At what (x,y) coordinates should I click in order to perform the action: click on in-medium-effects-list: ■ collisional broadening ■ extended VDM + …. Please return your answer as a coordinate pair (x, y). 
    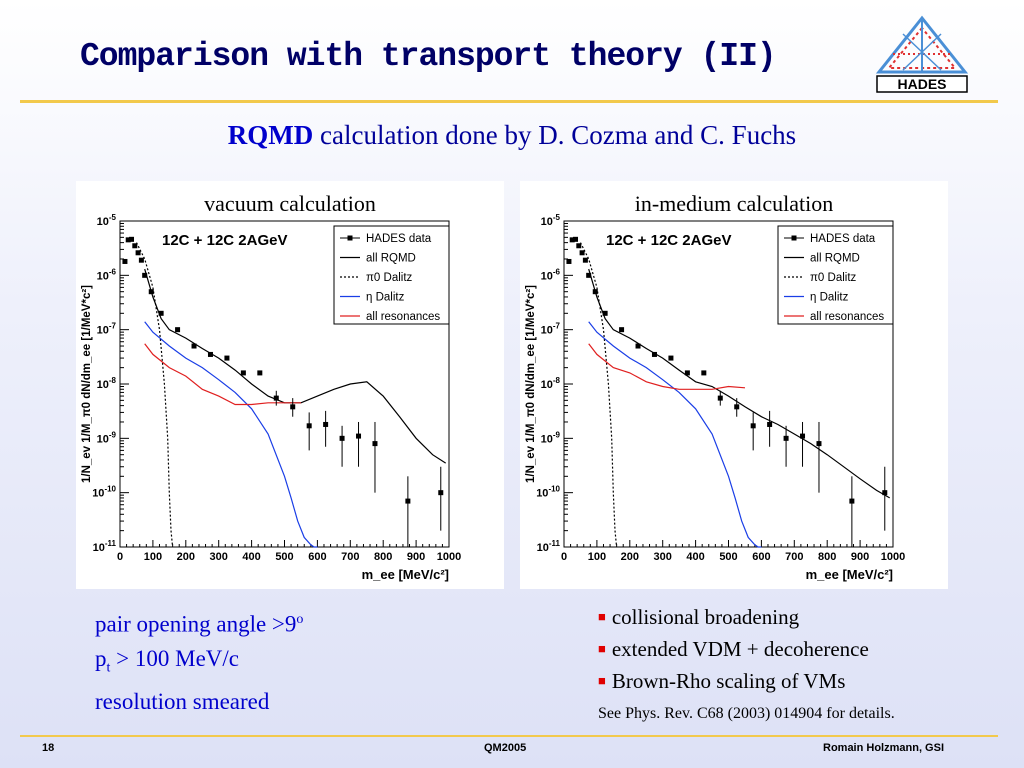
    Looking at the image, I should click on (733, 649).